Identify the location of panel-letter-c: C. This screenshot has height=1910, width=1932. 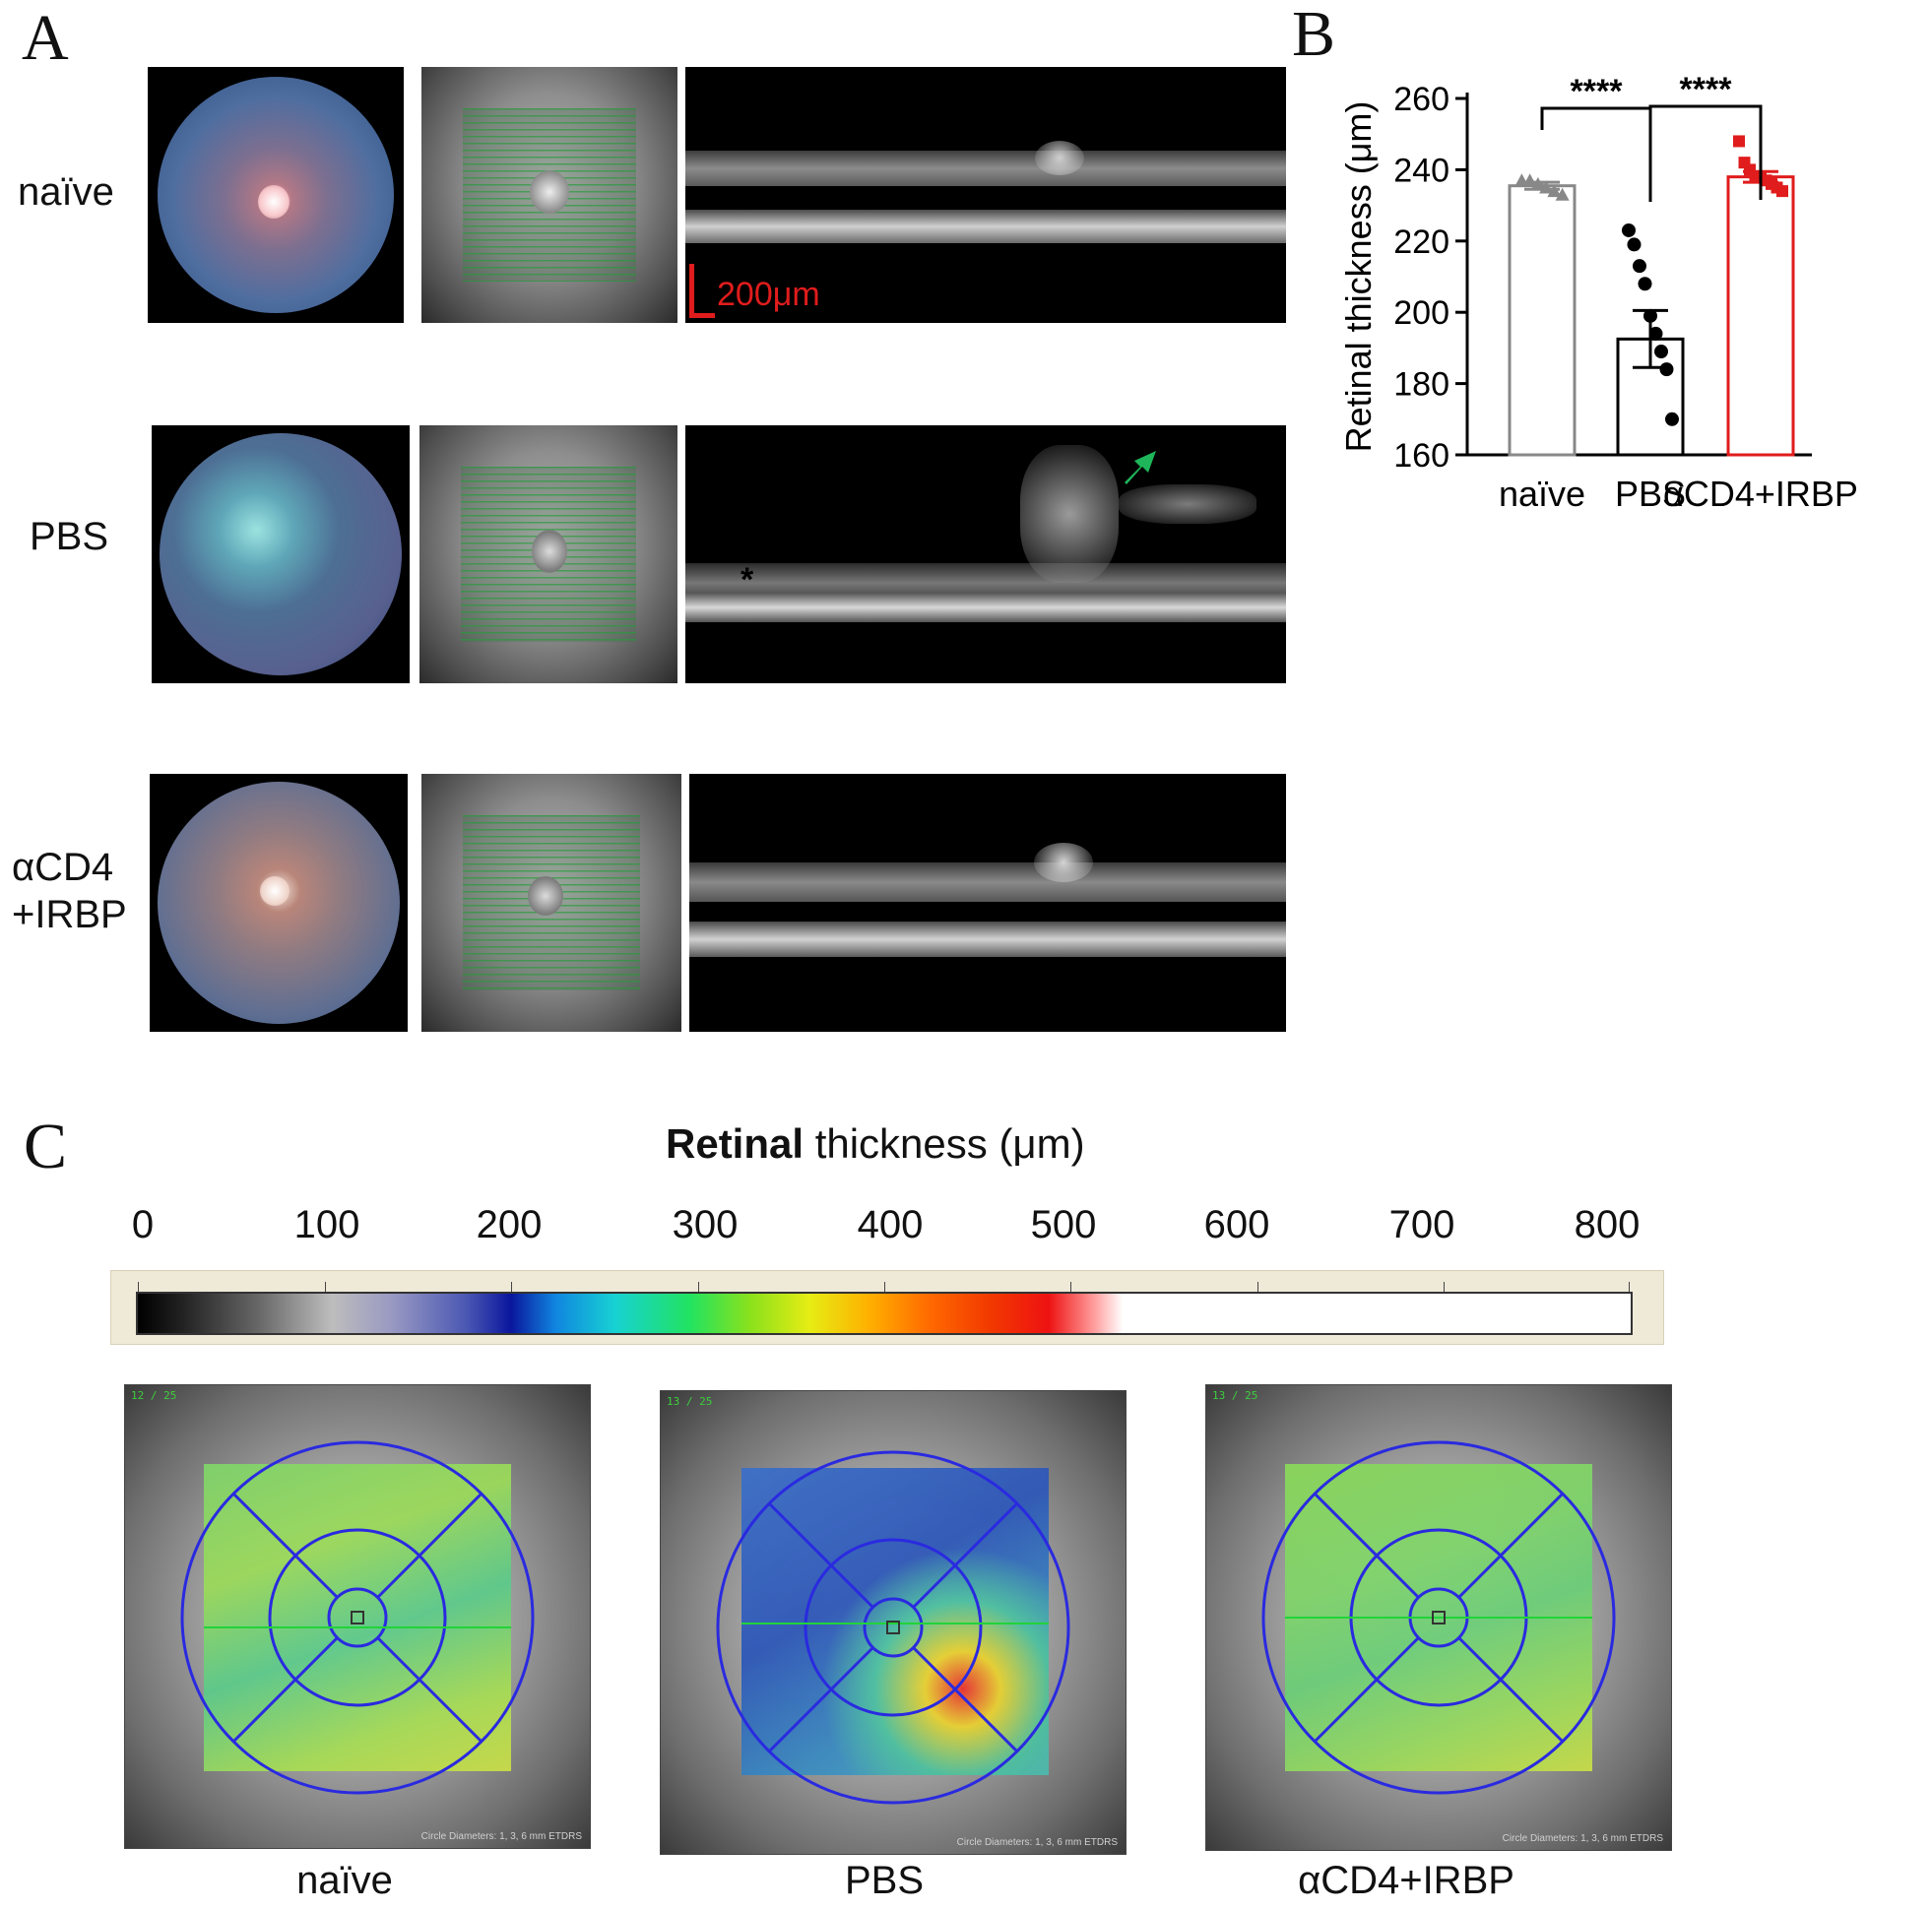
(46, 1147).